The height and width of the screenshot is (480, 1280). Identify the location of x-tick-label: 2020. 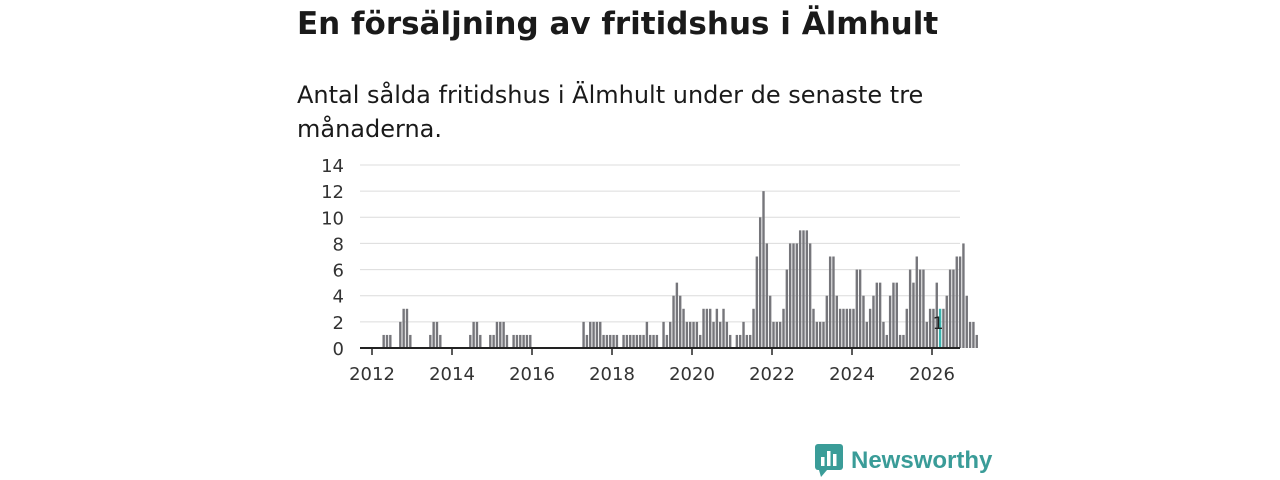
(692, 374).